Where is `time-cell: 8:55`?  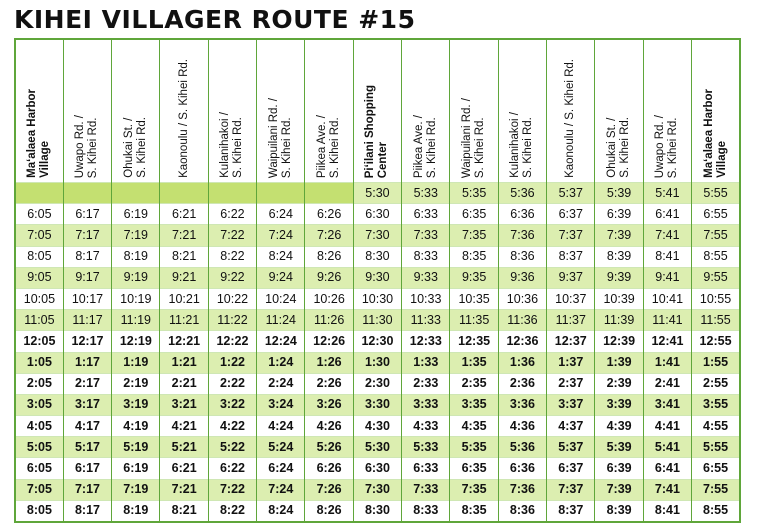
time-cell: 8:55 is located at coordinates (716, 256).